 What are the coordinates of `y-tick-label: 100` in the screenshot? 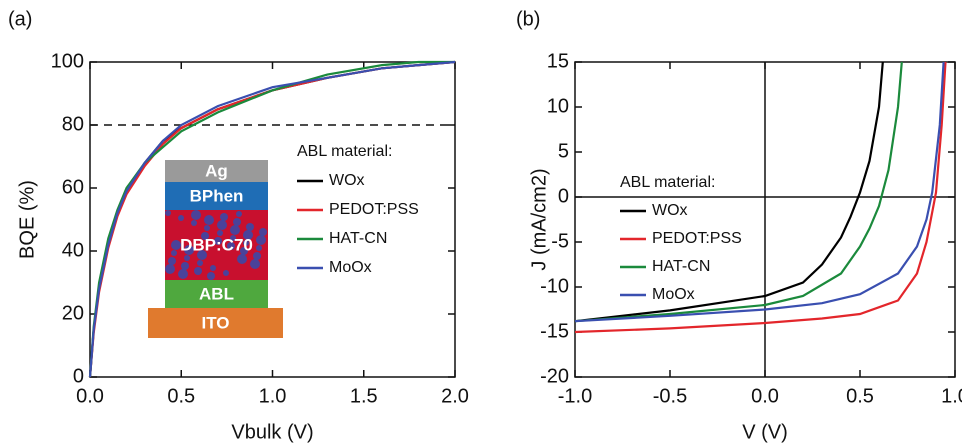 It's located at (67, 61).